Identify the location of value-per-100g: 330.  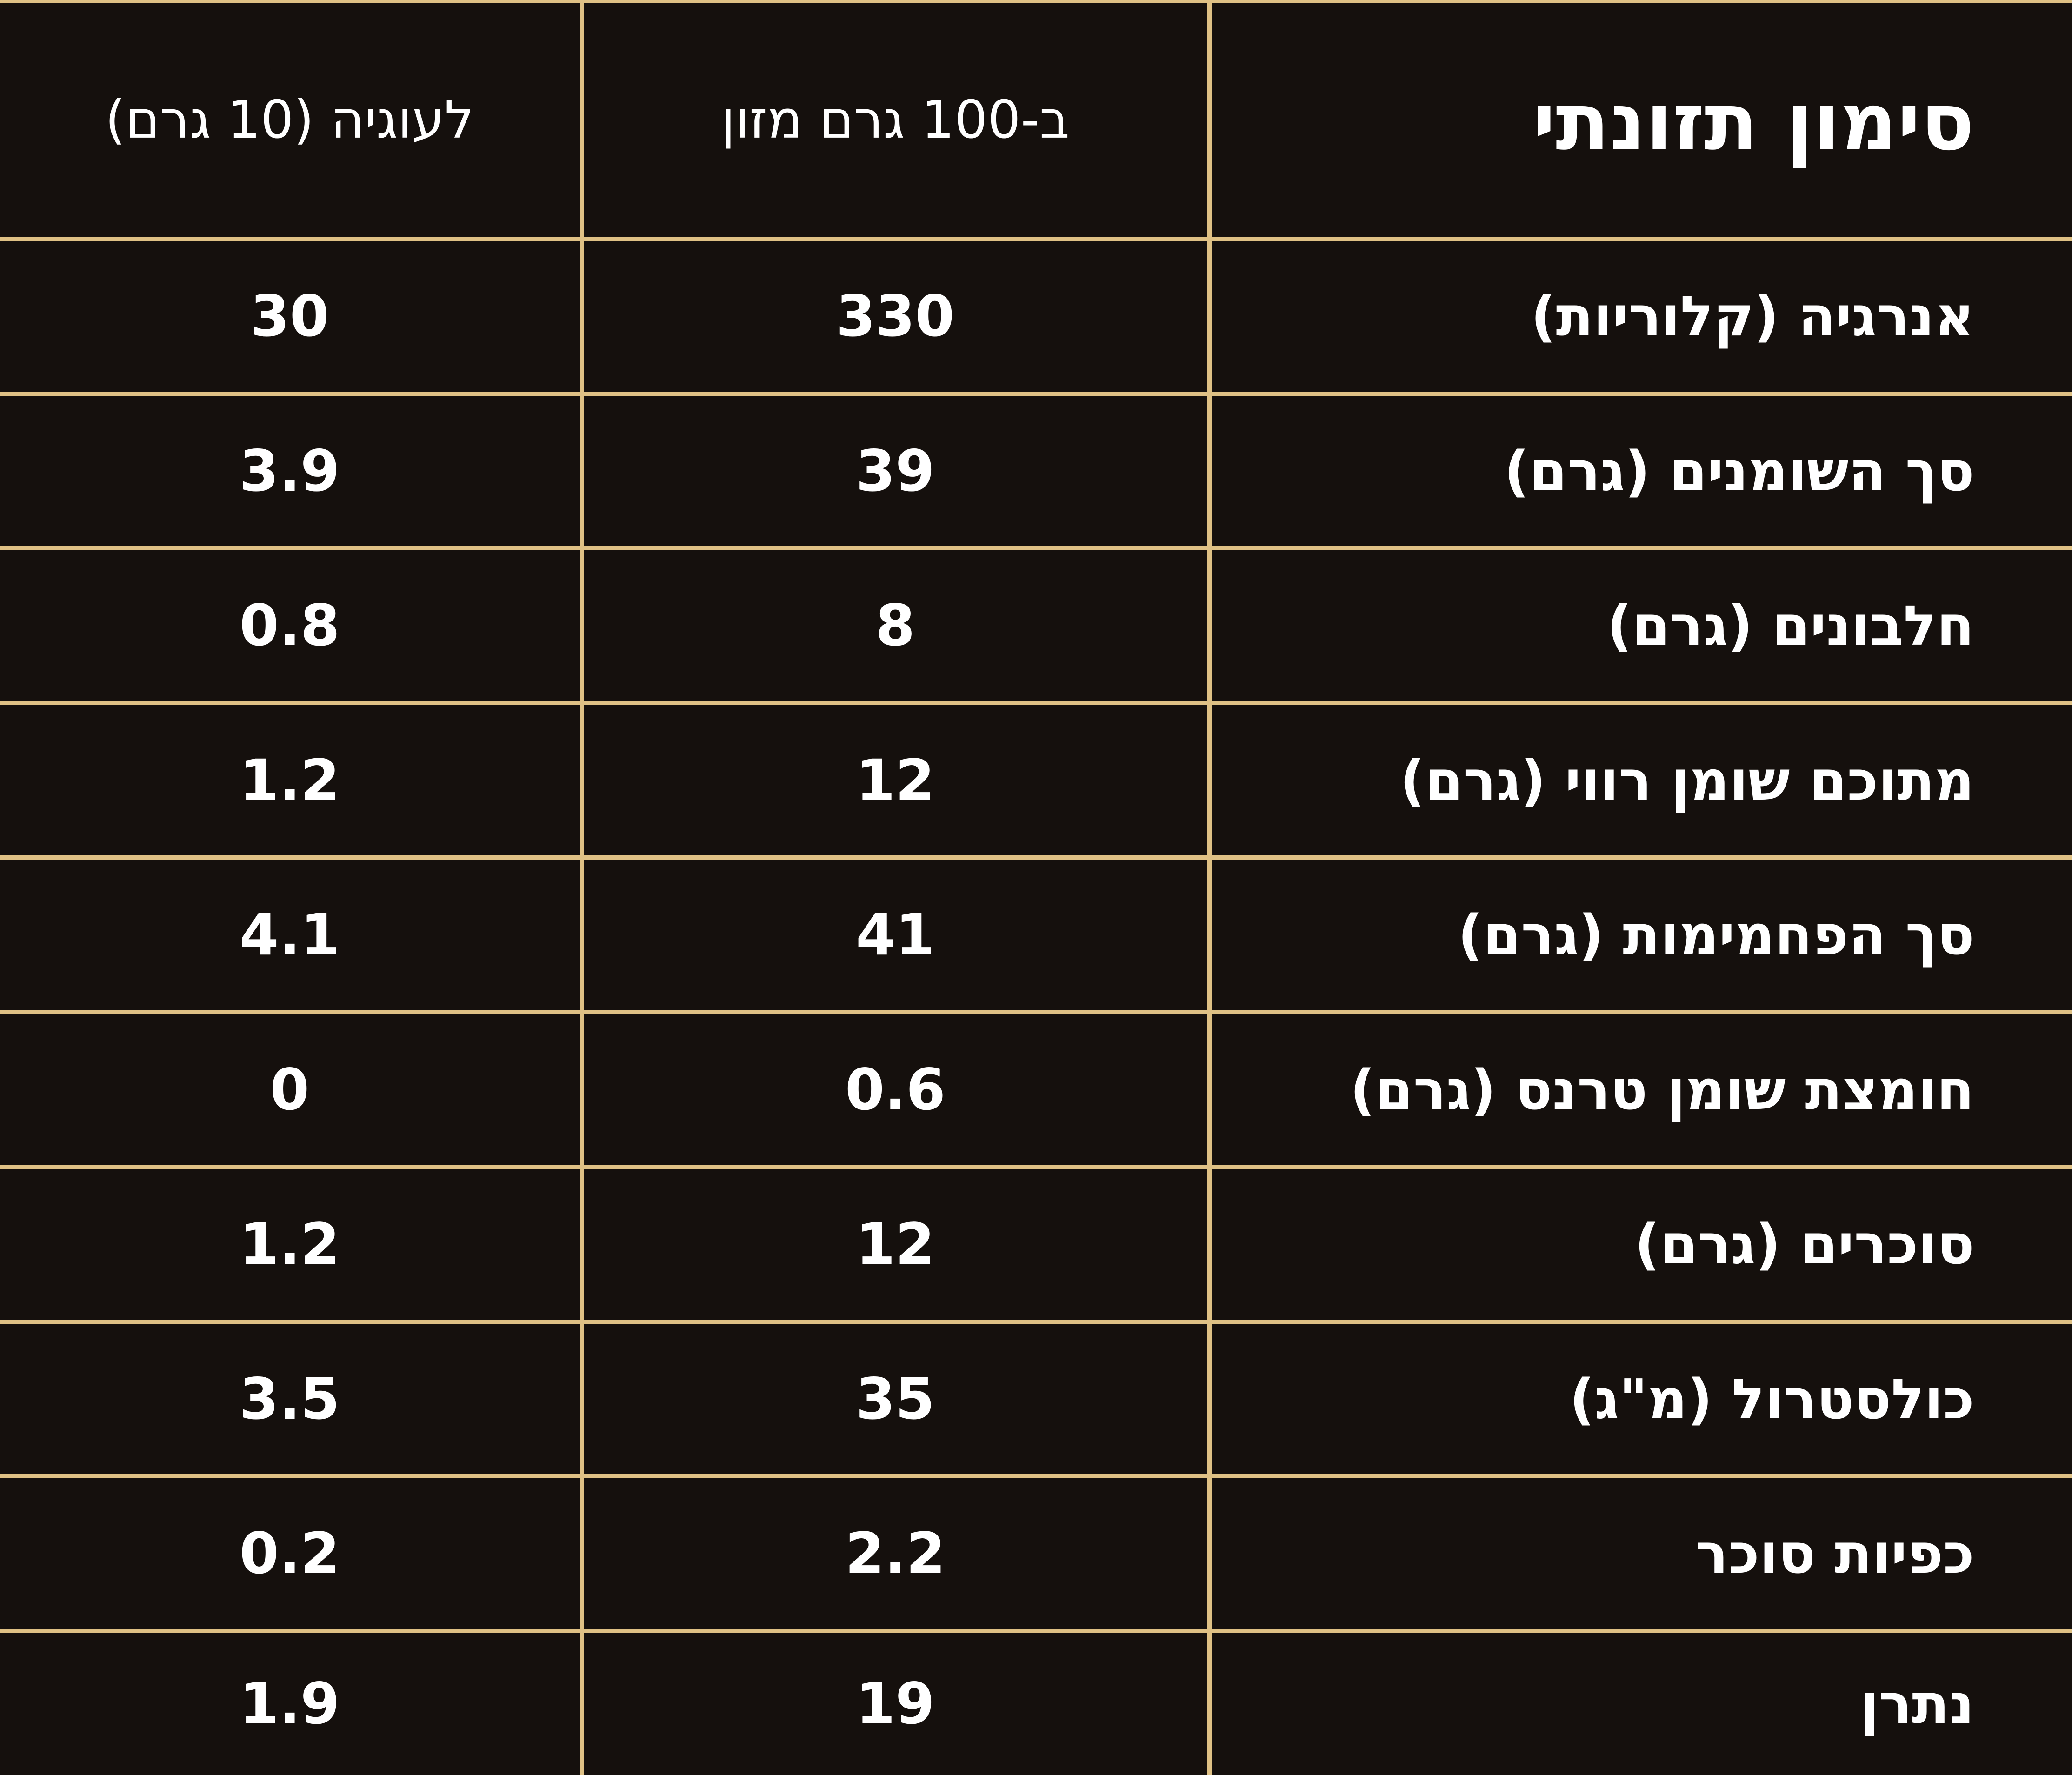
(895, 316).